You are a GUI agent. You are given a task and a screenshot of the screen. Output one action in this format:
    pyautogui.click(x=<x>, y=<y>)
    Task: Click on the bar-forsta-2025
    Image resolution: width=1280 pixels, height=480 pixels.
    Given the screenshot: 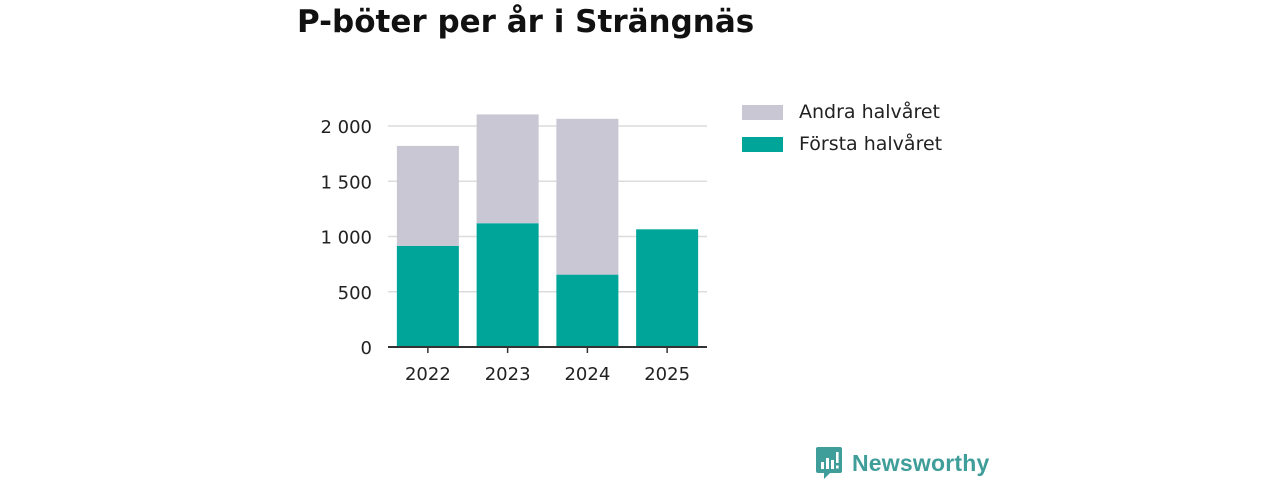 What is the action you would take?
    pyautogui.click(x=667, y=288)
    